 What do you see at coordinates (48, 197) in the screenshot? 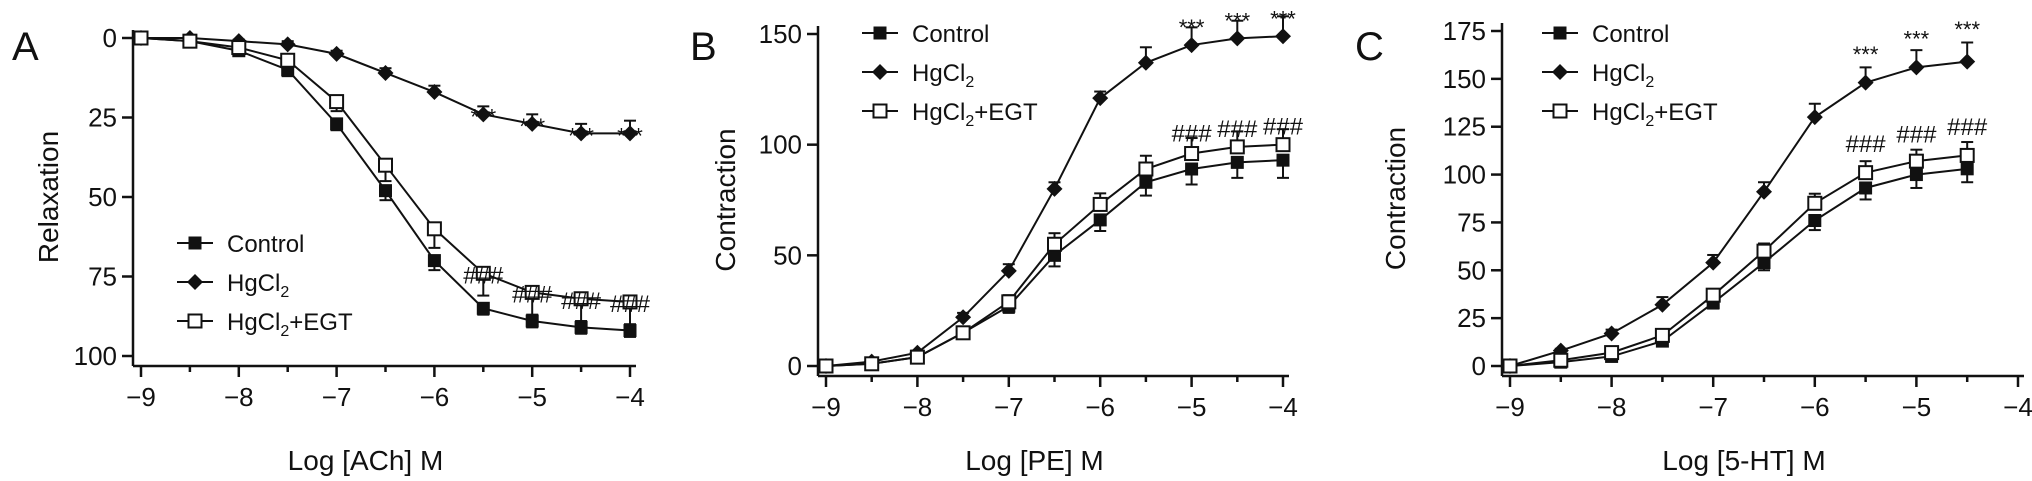
I see `y-axis-label: Relaxation` at bounding box center [48, 197].